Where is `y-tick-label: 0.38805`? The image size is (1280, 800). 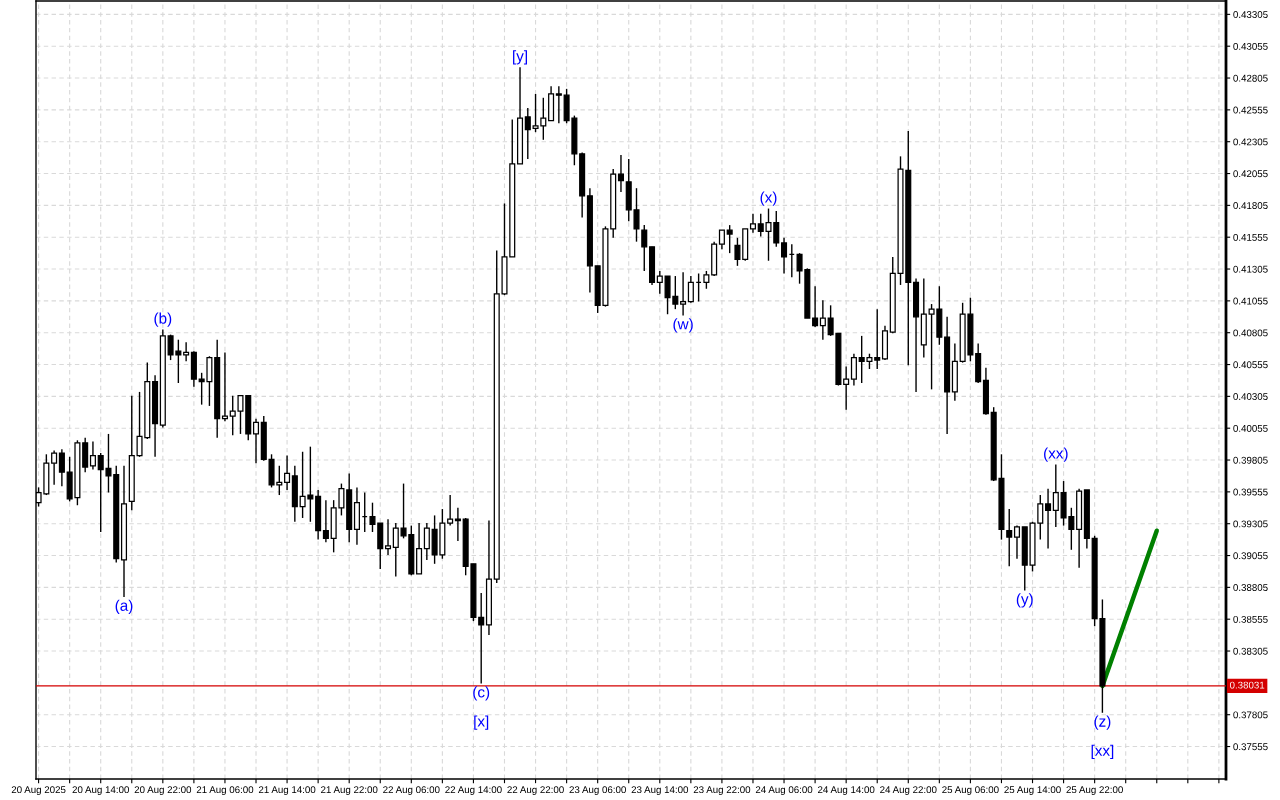
y-tick-label: 0.38805 is located at coordinates (1250, 587).